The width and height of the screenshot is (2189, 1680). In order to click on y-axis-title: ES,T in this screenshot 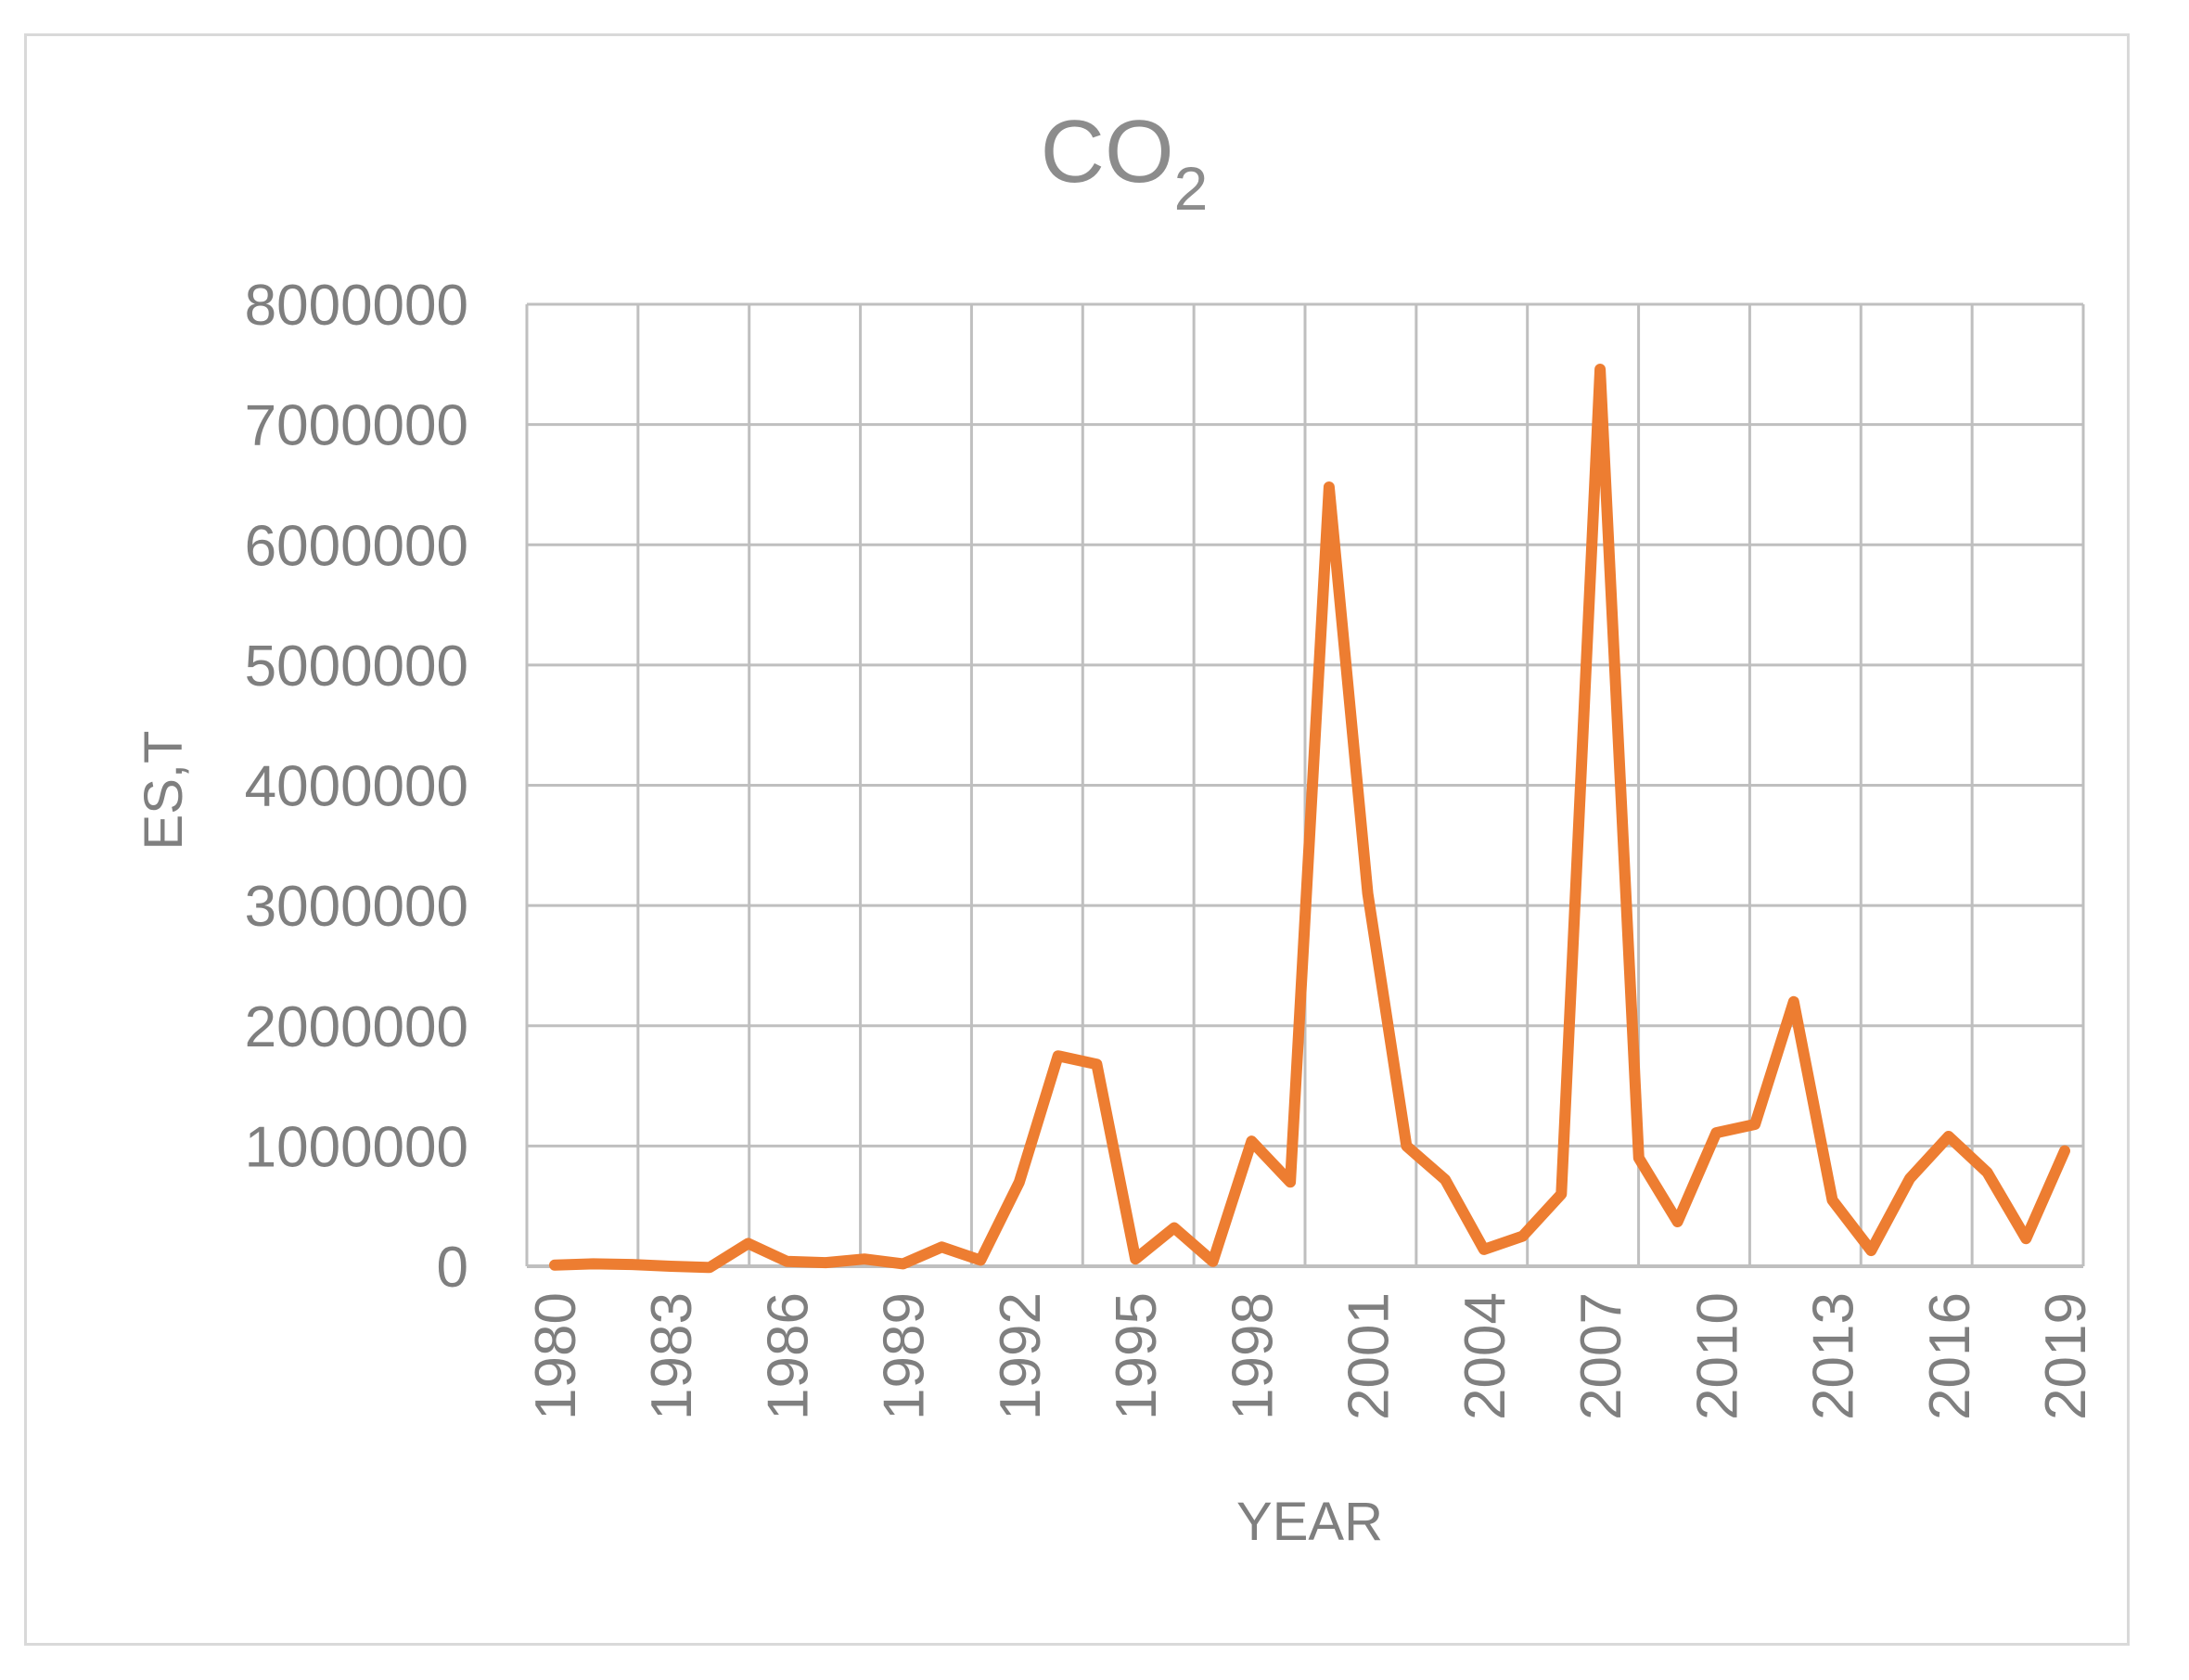, I will do `click(164, 791)`.